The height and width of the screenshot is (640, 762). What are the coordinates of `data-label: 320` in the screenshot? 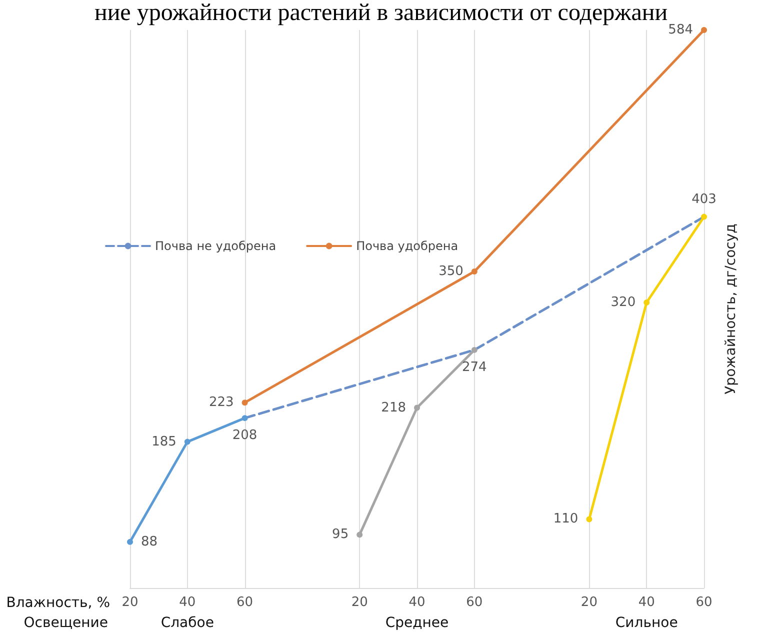 It's located at (623, 302).